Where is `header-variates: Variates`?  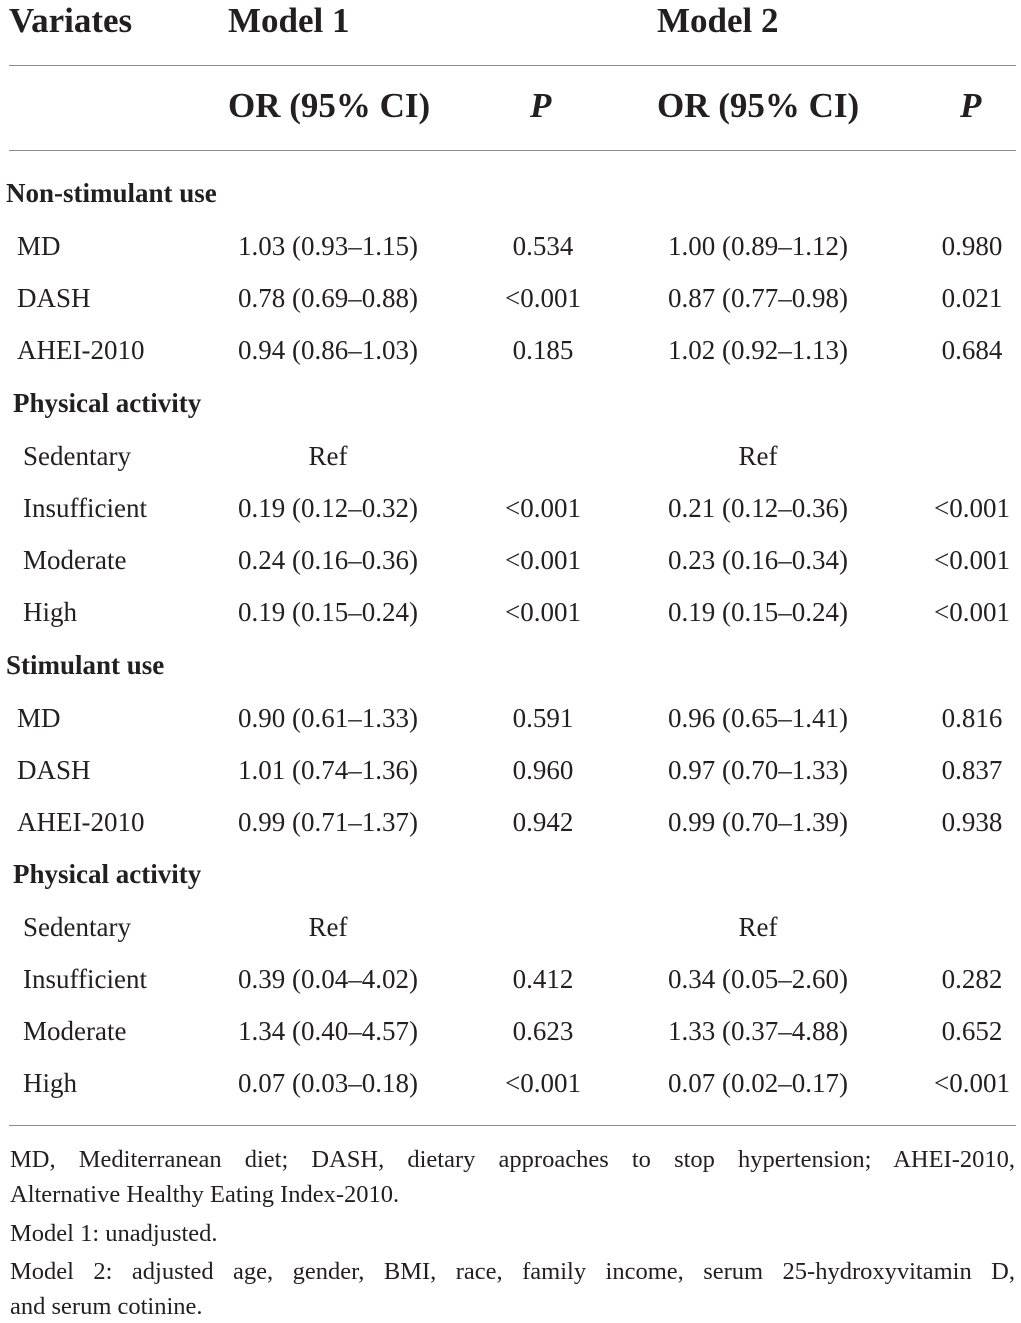 header-variates: Variates is located at coordinates (71, 20).